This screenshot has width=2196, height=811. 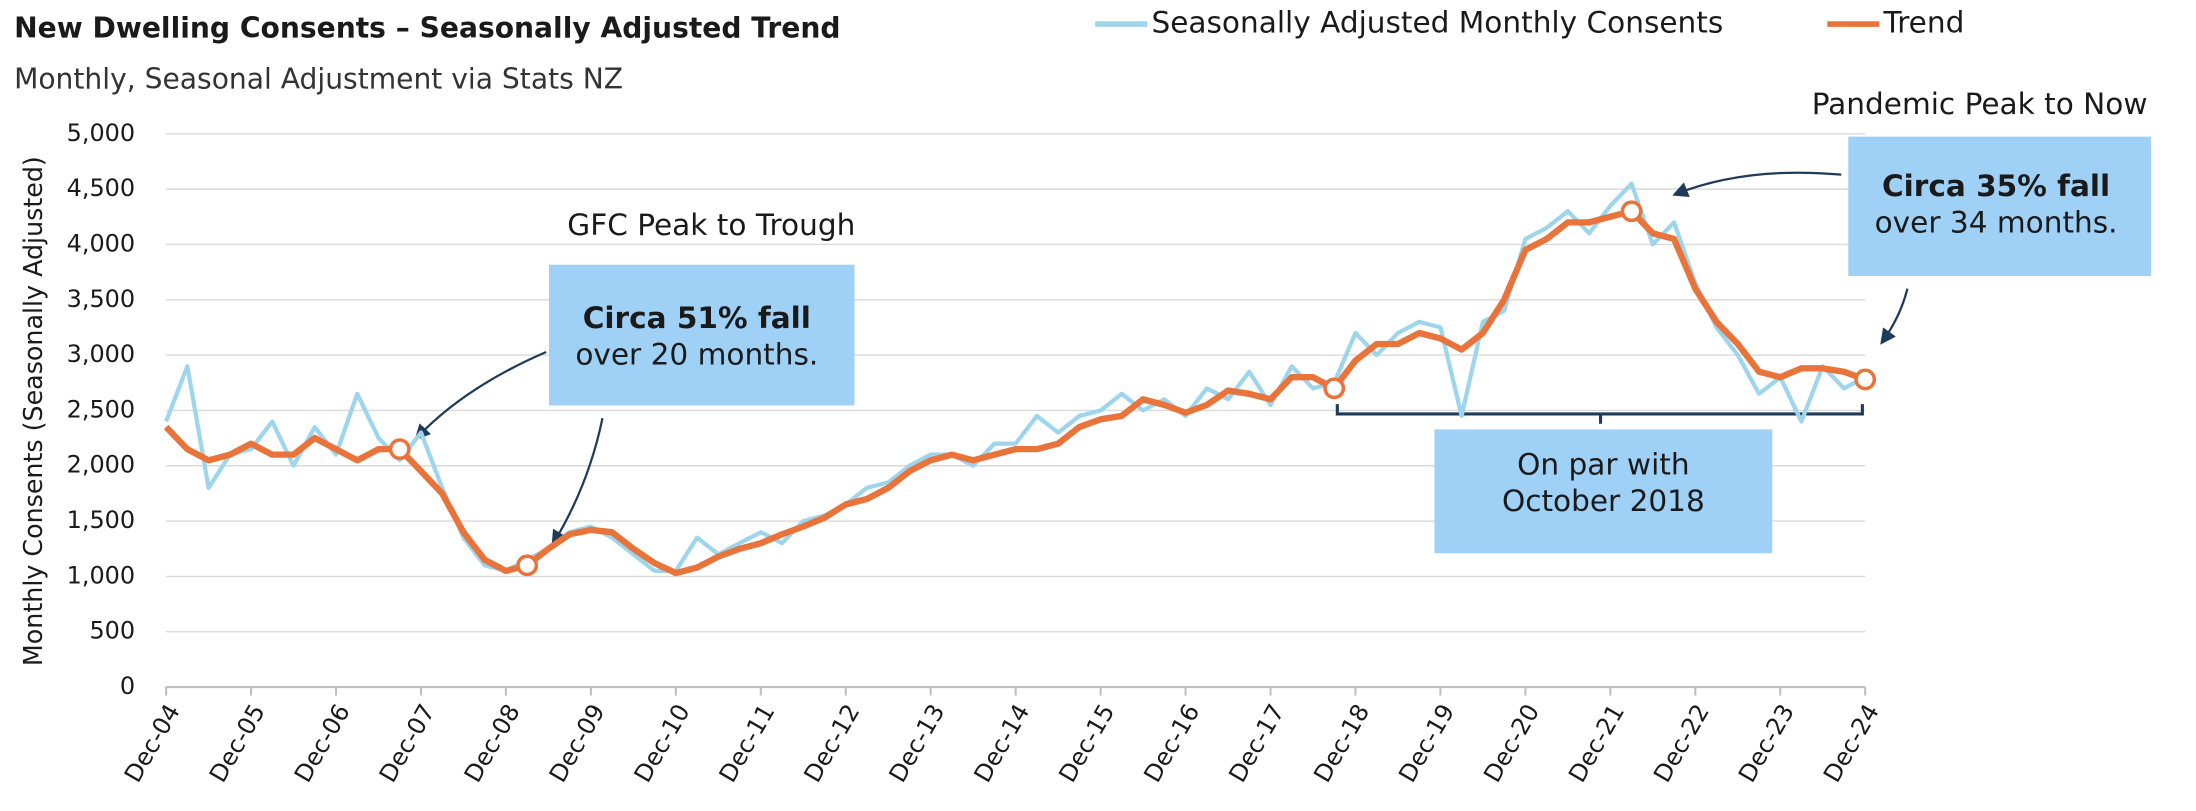 I want to click on x-tick-label: Dec-04, so click(x=152, y=743).